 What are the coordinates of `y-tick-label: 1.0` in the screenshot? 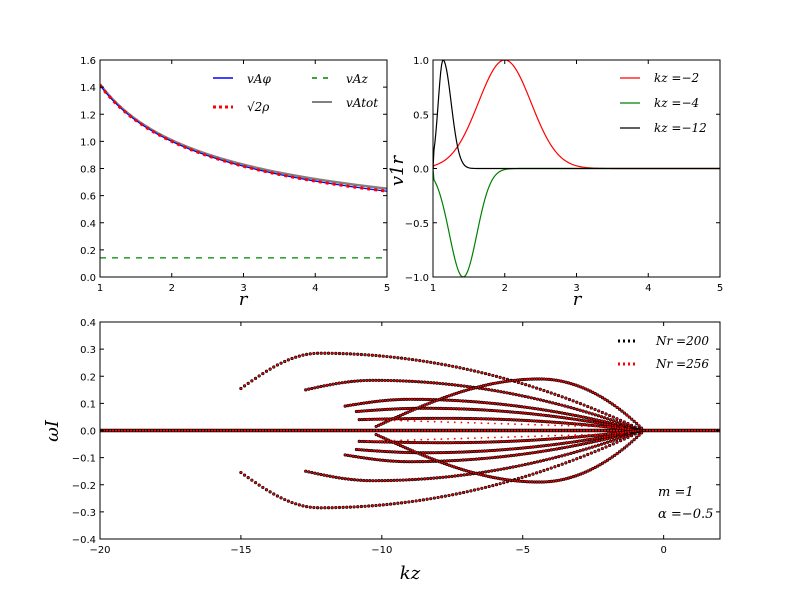 It's located at (88, 142).